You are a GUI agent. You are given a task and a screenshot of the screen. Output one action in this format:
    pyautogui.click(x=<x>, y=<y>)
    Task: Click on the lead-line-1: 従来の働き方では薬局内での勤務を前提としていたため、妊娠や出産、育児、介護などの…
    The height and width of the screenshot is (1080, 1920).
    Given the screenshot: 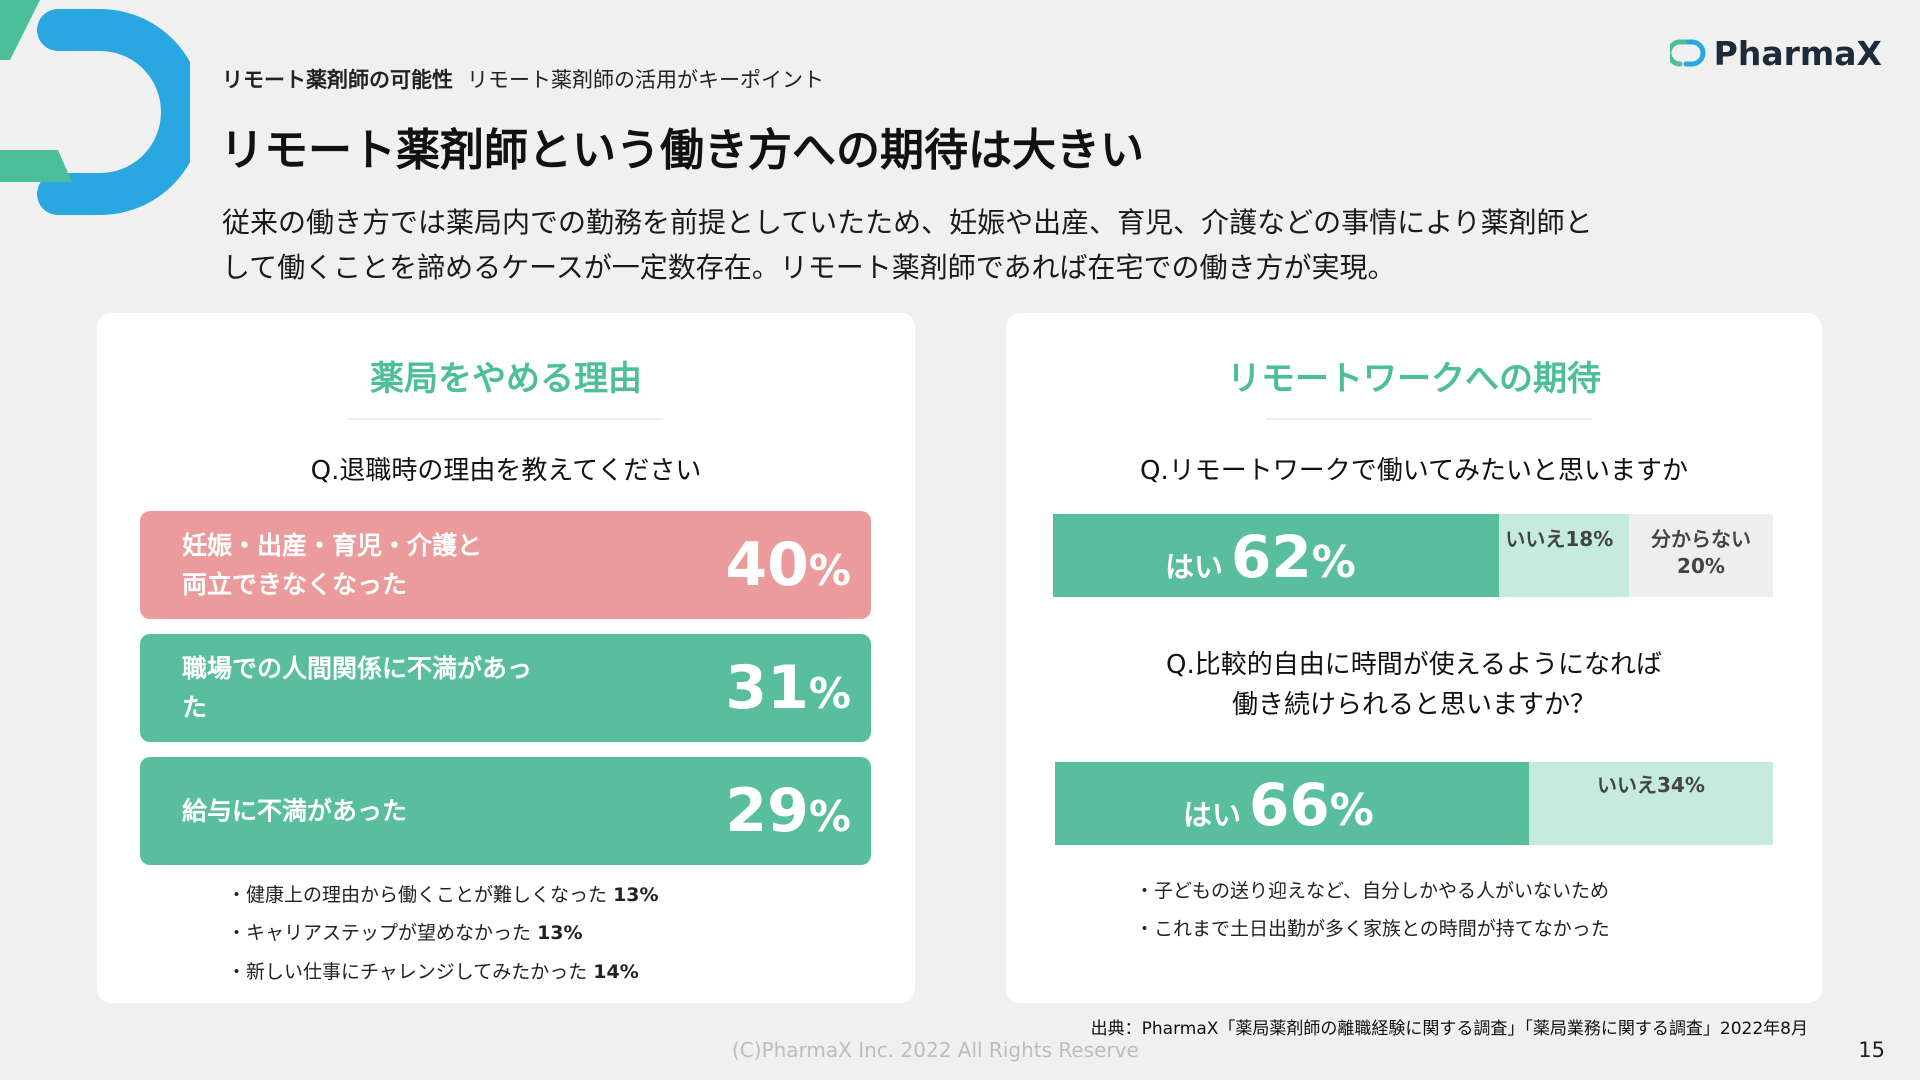 What is the action you would take?
    pyautogui.click(x=907, y=222)
    